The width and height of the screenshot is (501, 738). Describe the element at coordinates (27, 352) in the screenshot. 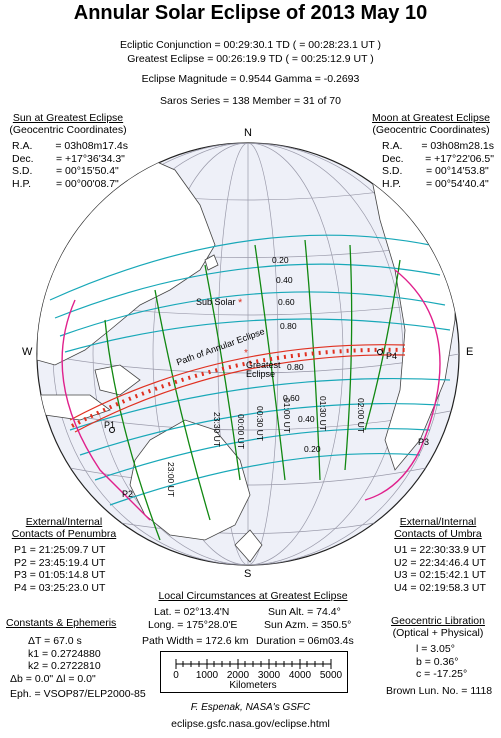

I see `west-label: W` at that location.